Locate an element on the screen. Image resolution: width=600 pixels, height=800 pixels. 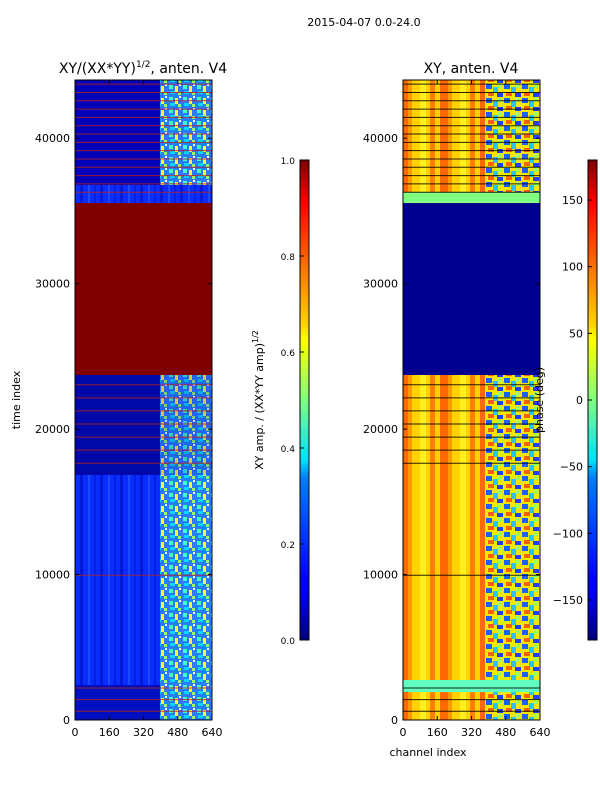
left-y-label: time index is located at coordinates (16, 399).